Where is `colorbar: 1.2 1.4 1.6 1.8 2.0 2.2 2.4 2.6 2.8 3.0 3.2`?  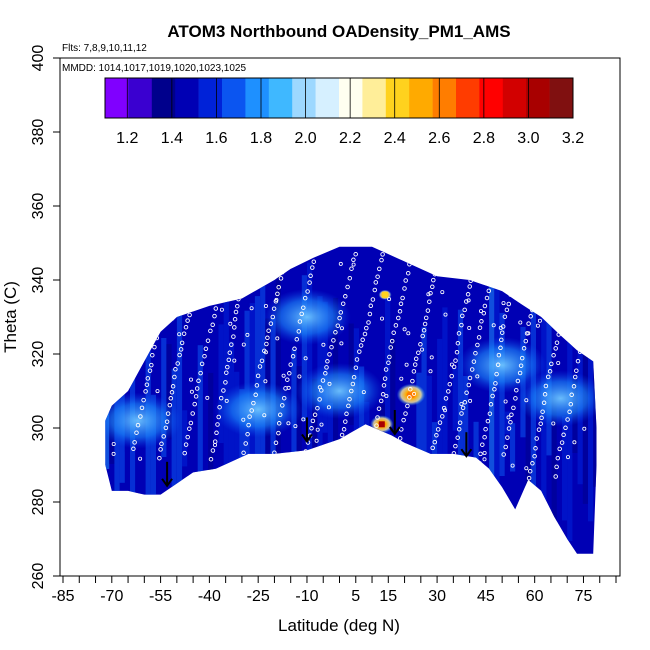
colorbar: 1.2 1.4 1.6 1.8 2.0 2.2 2.4 2.6 2.8 3.0 3.2 is located at coordinates (344, 112).